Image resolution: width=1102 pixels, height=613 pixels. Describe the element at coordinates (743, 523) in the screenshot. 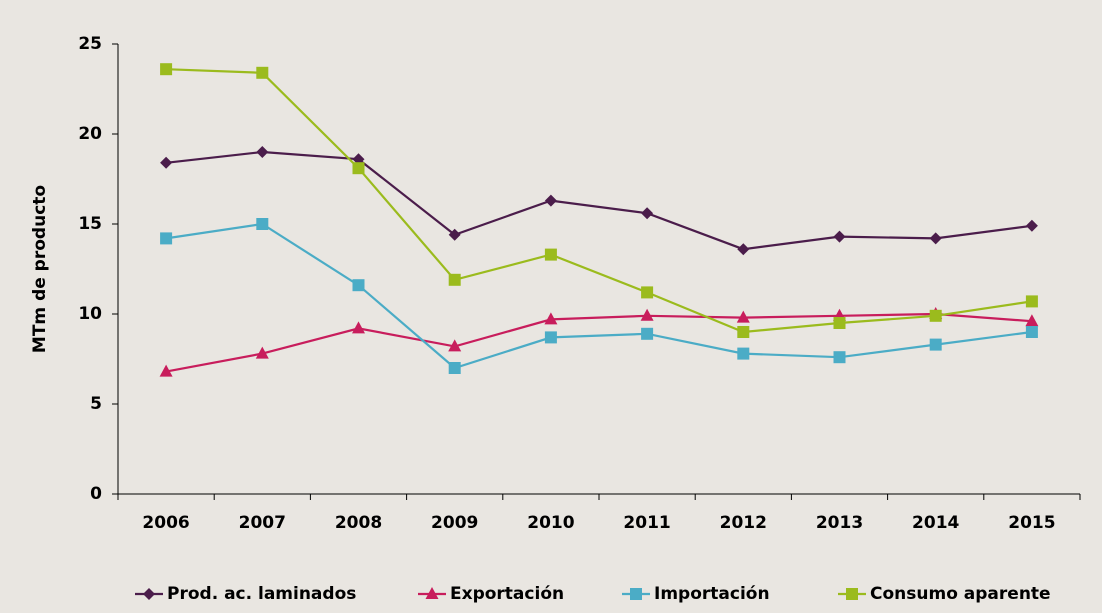

I see `x-tick-label: 2012` at that location.